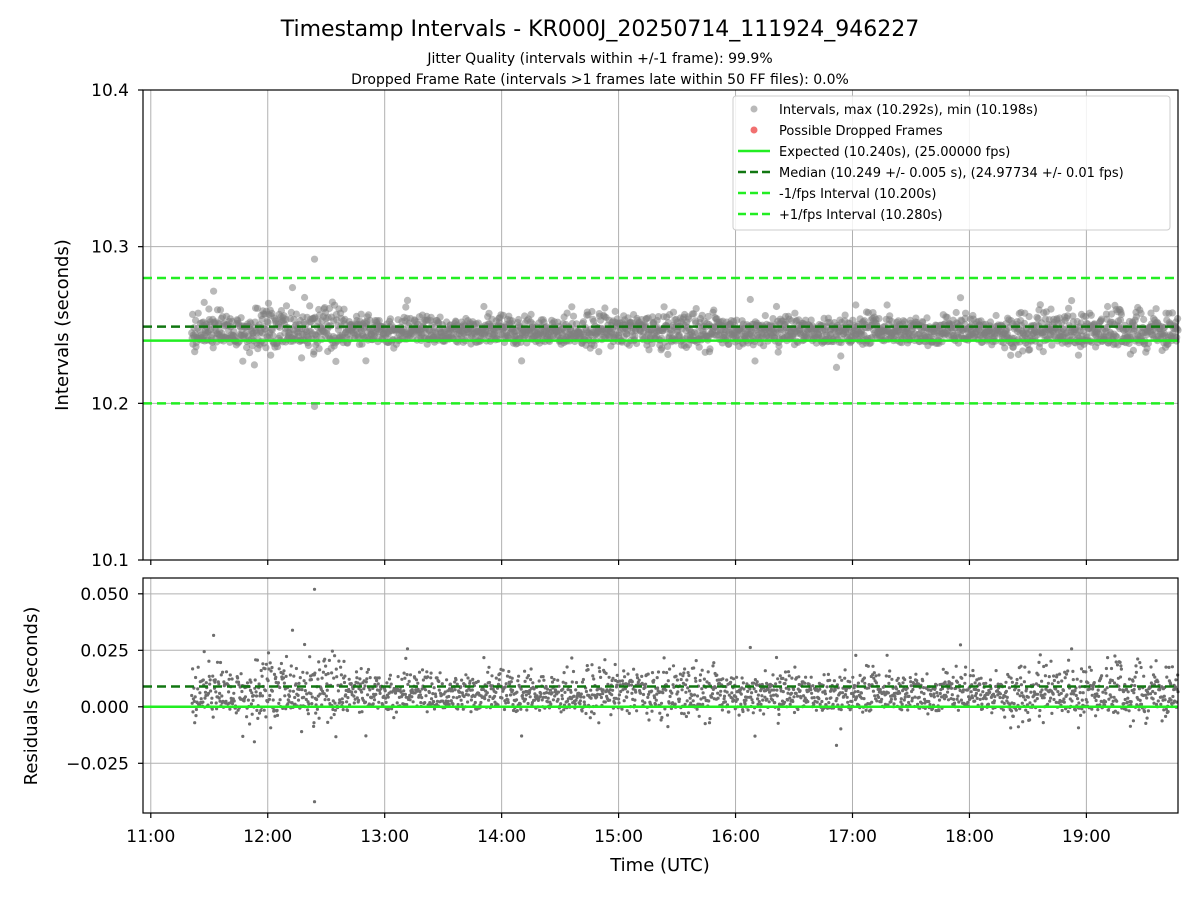 Image resolution: width=1200 pixels, height=900 pixels. Describe the element at coordinates (97, 764) in the screenshot. I see `y-tick-label: −0.025` at that location.